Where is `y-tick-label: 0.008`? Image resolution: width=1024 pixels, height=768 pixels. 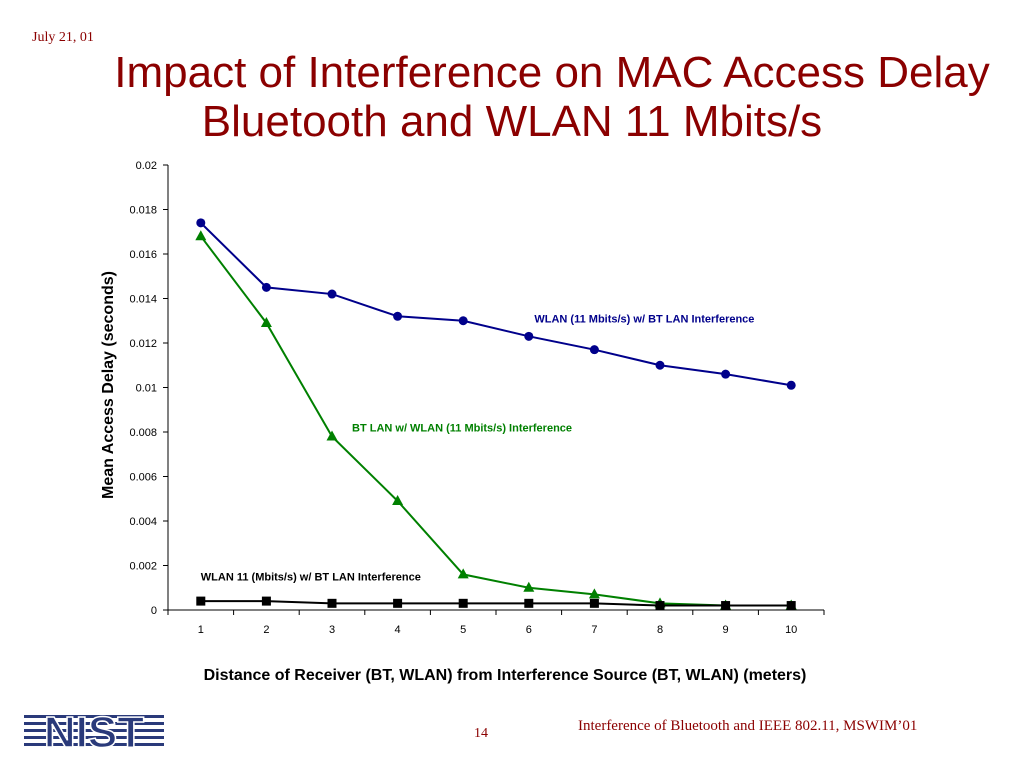 y-tick-label: 0.008 is located at coordinates (143, 433).